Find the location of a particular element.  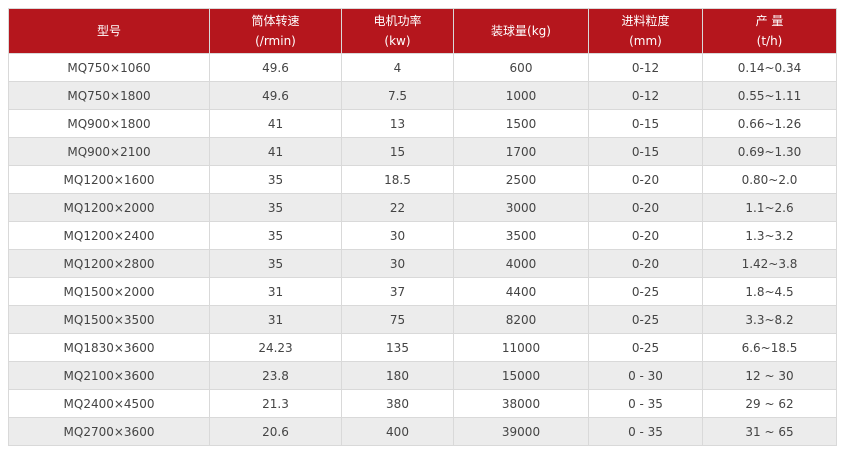

cell-model: MQ900×1800 is located at coordinates (109, 123).